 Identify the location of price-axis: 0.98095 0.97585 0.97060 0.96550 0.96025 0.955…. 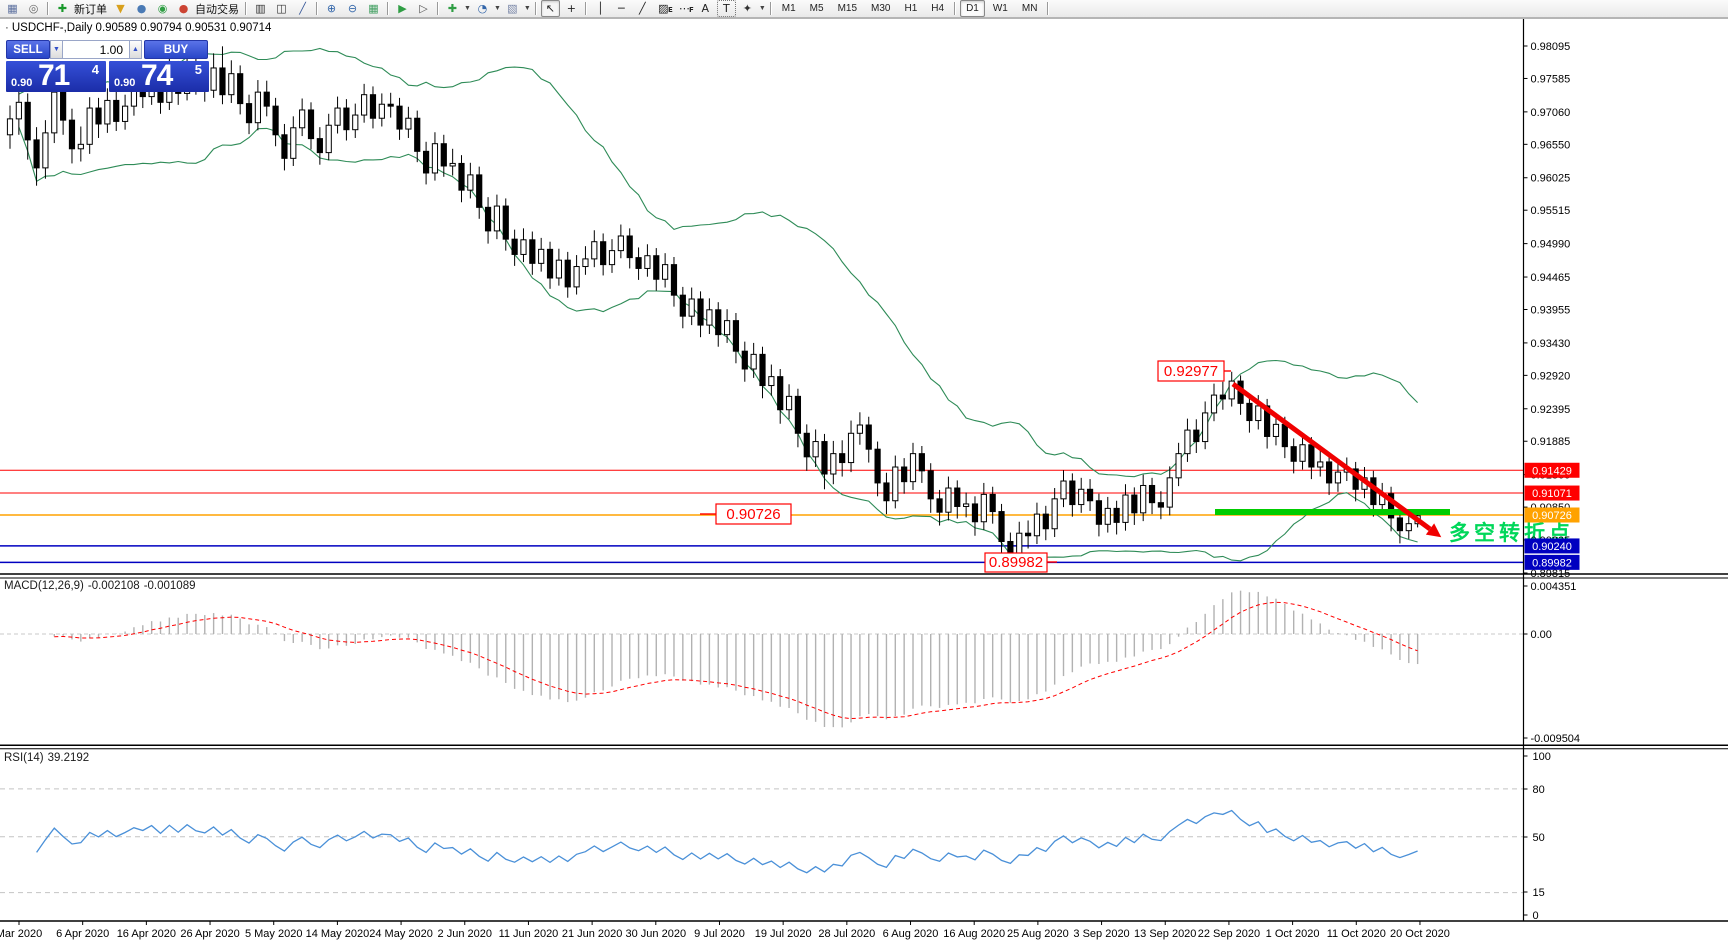
(1551, 310).